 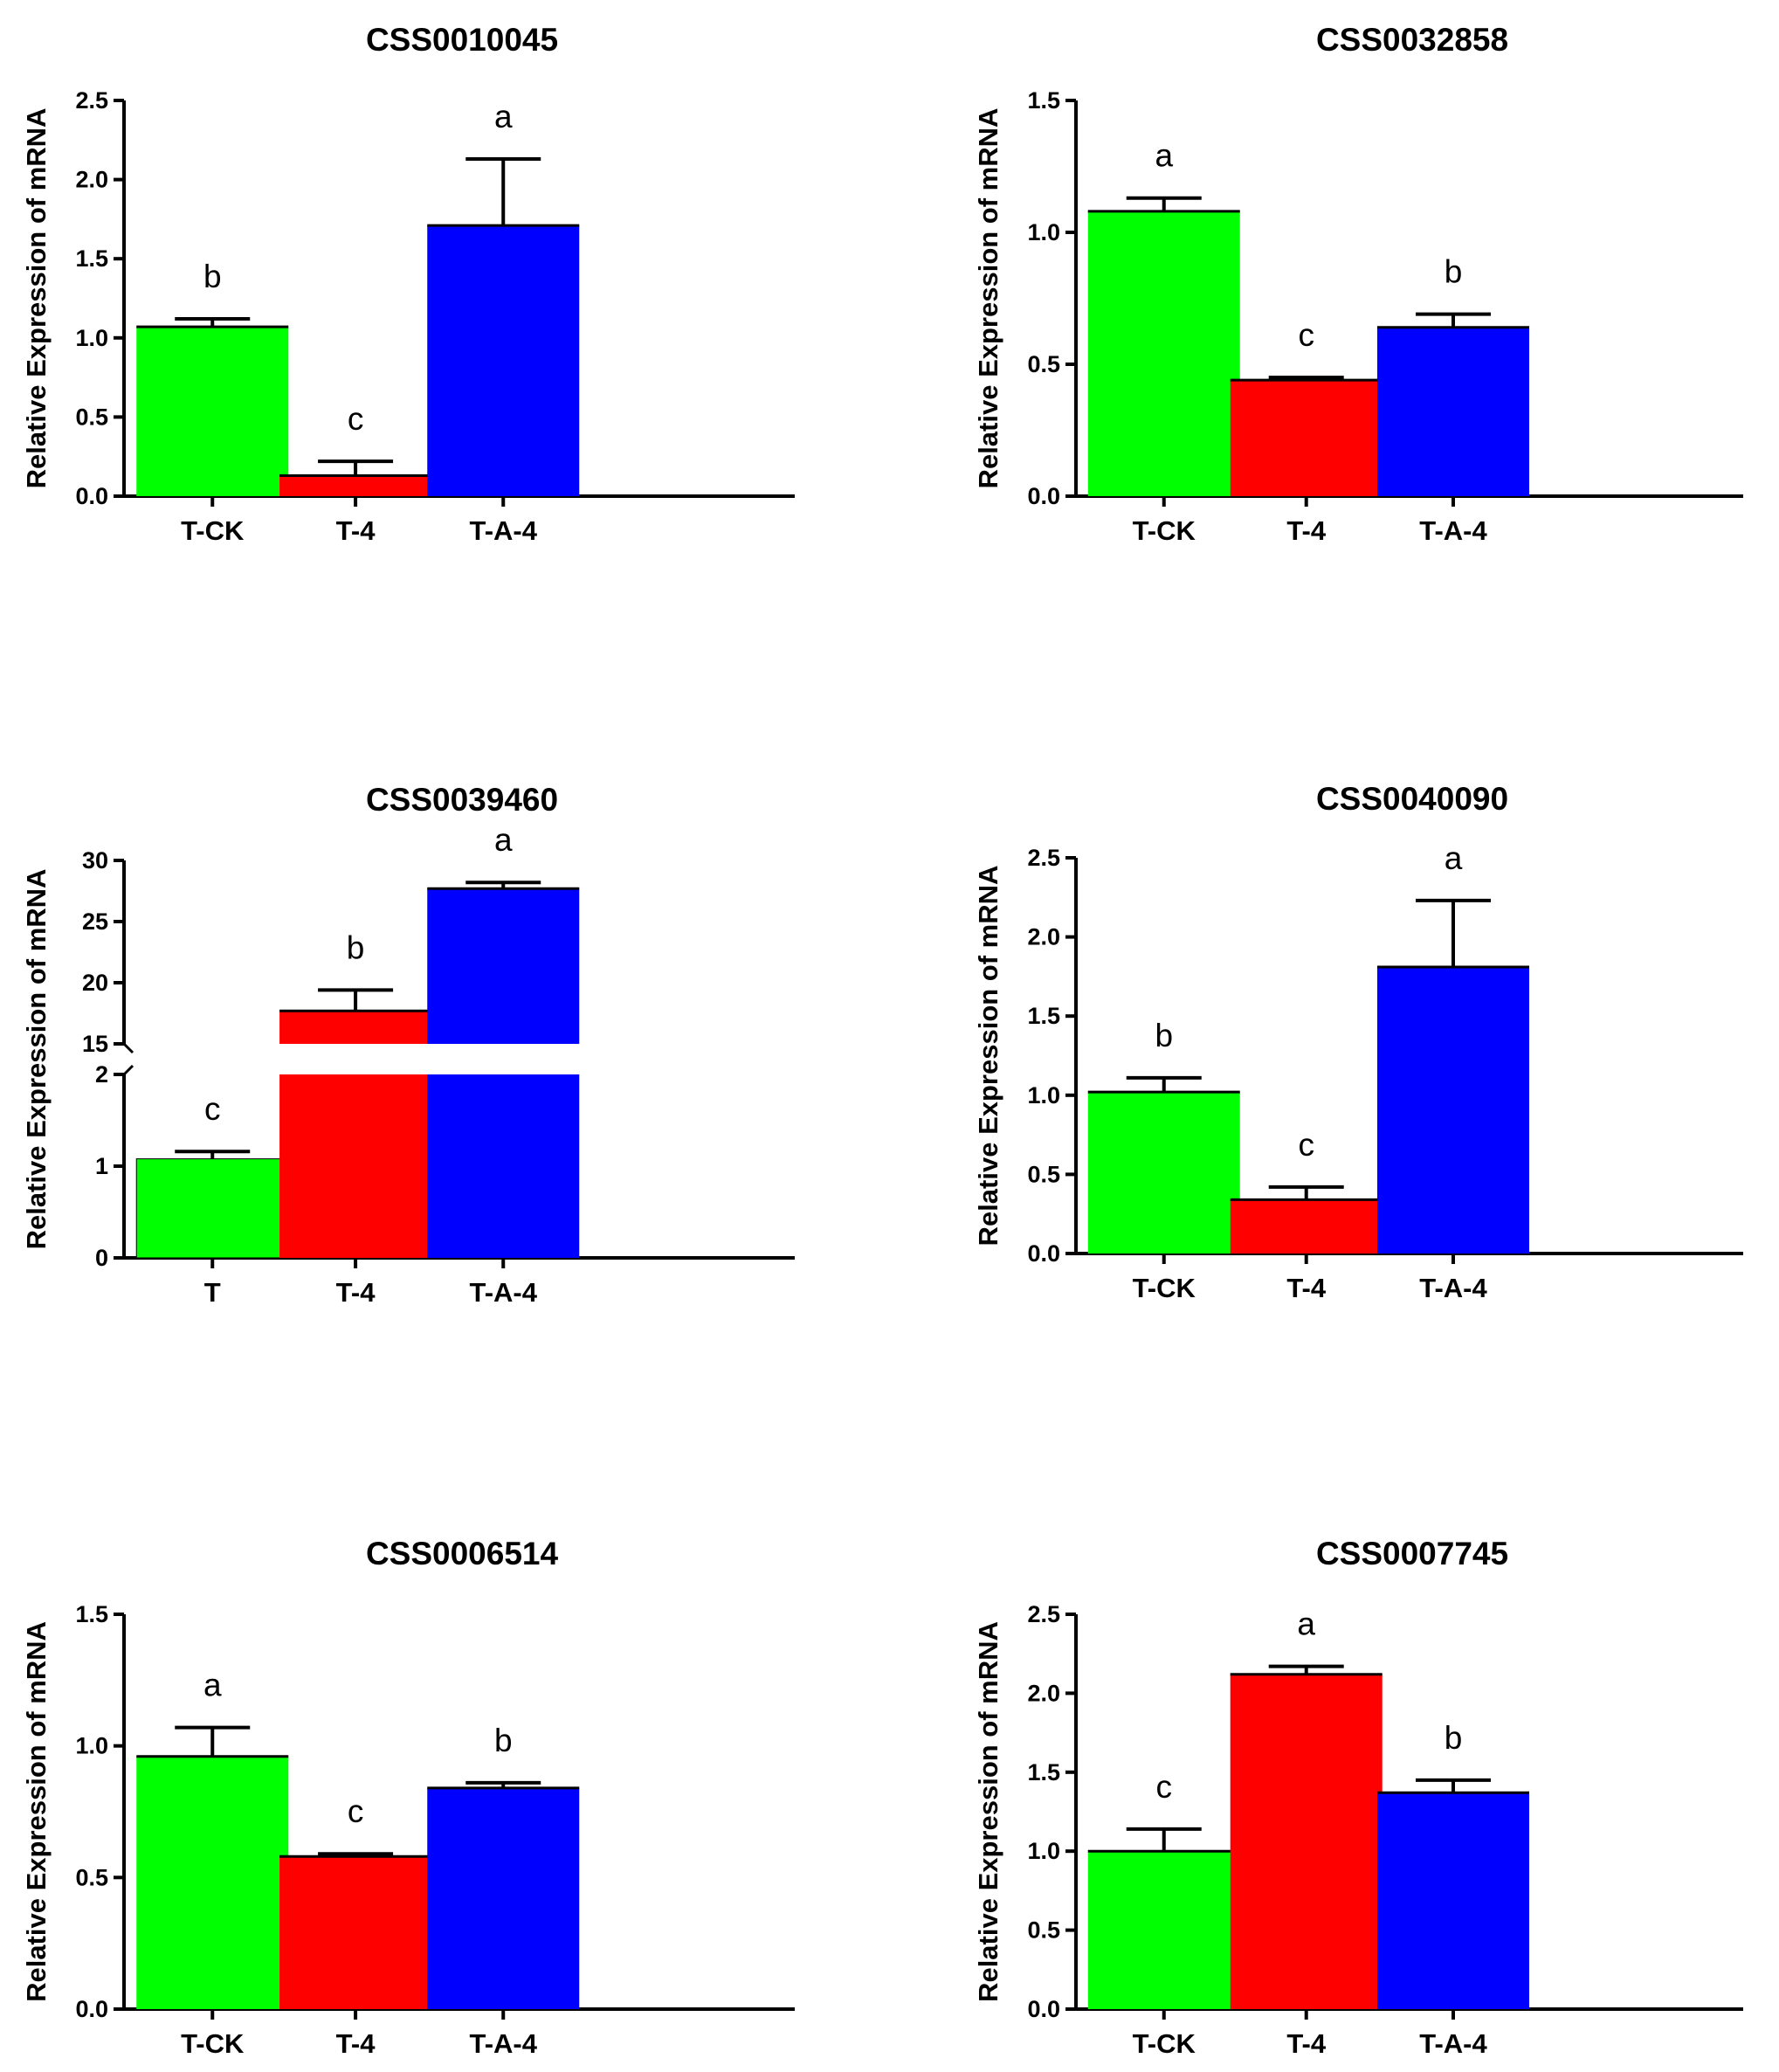 What do you see at coordinates (101, 1258) in the screenshot?
I see `y-tick-label: 0` at bounding box center [101, 1258].